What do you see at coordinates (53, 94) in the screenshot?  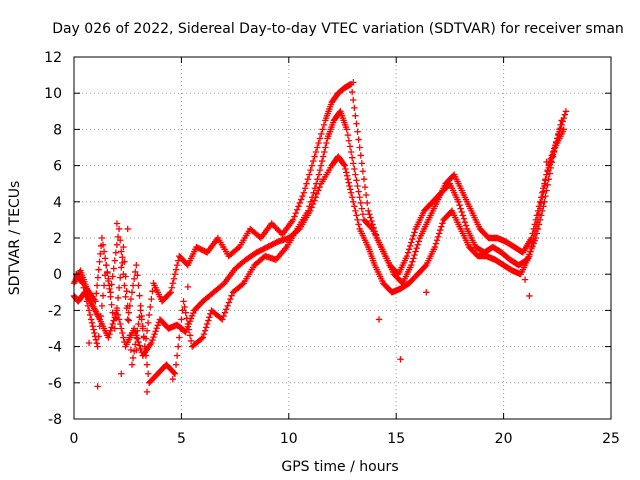 I see `y-tick-label: 10` at bounding box center [53, 94].